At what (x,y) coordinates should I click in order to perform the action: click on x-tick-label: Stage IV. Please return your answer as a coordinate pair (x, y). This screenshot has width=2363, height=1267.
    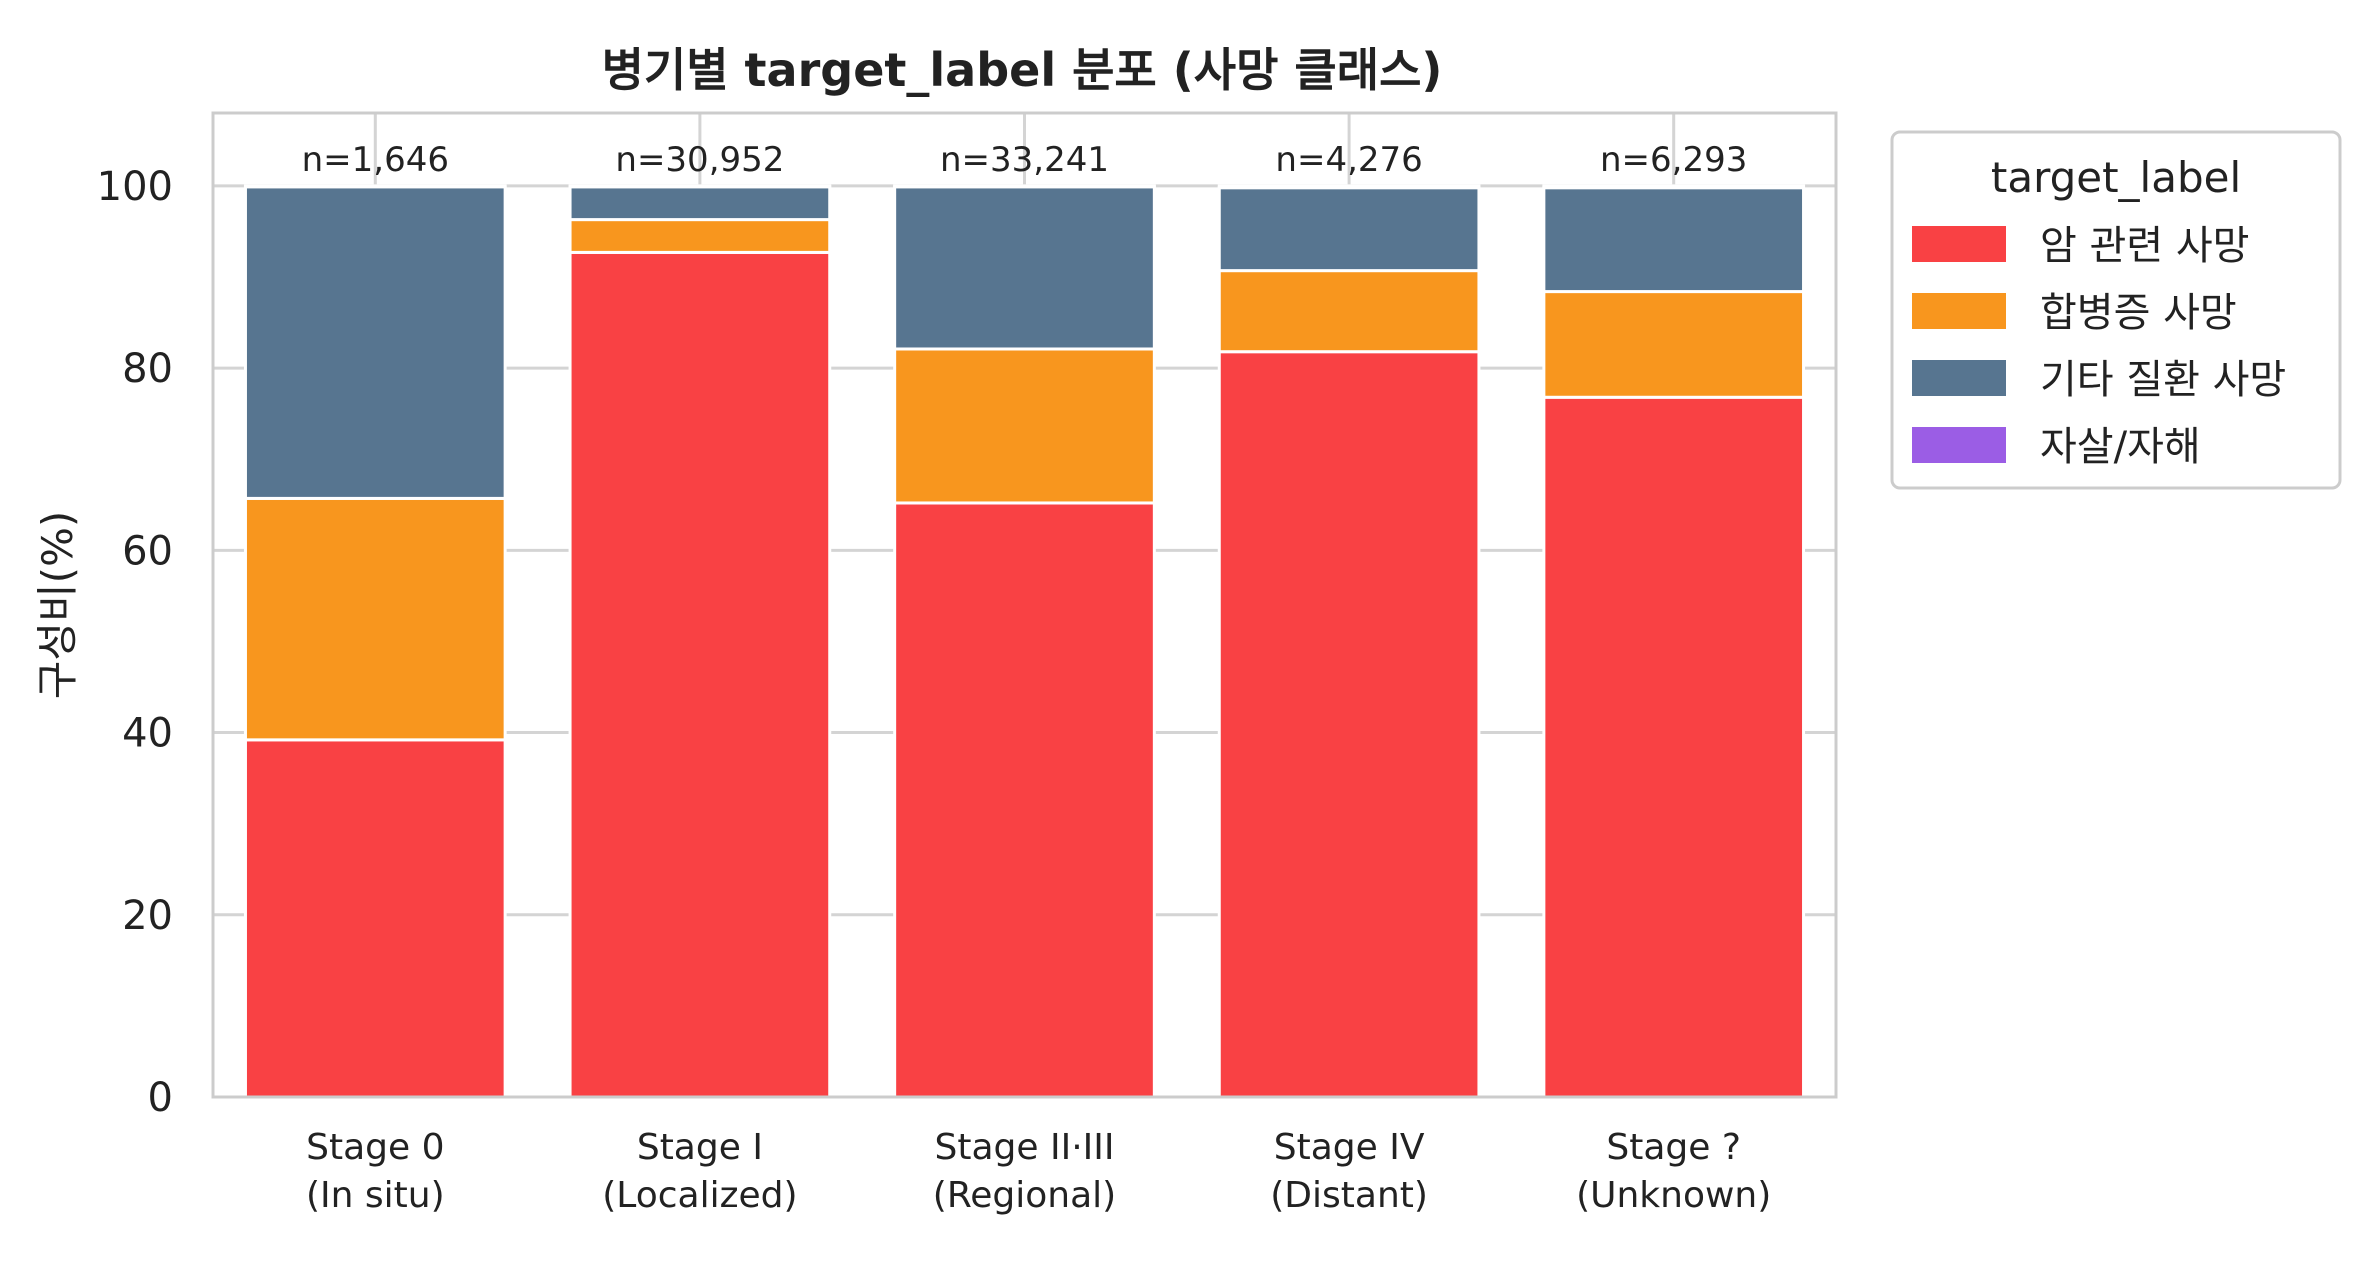
    Looking at the image, I should click on (1349, 1147).